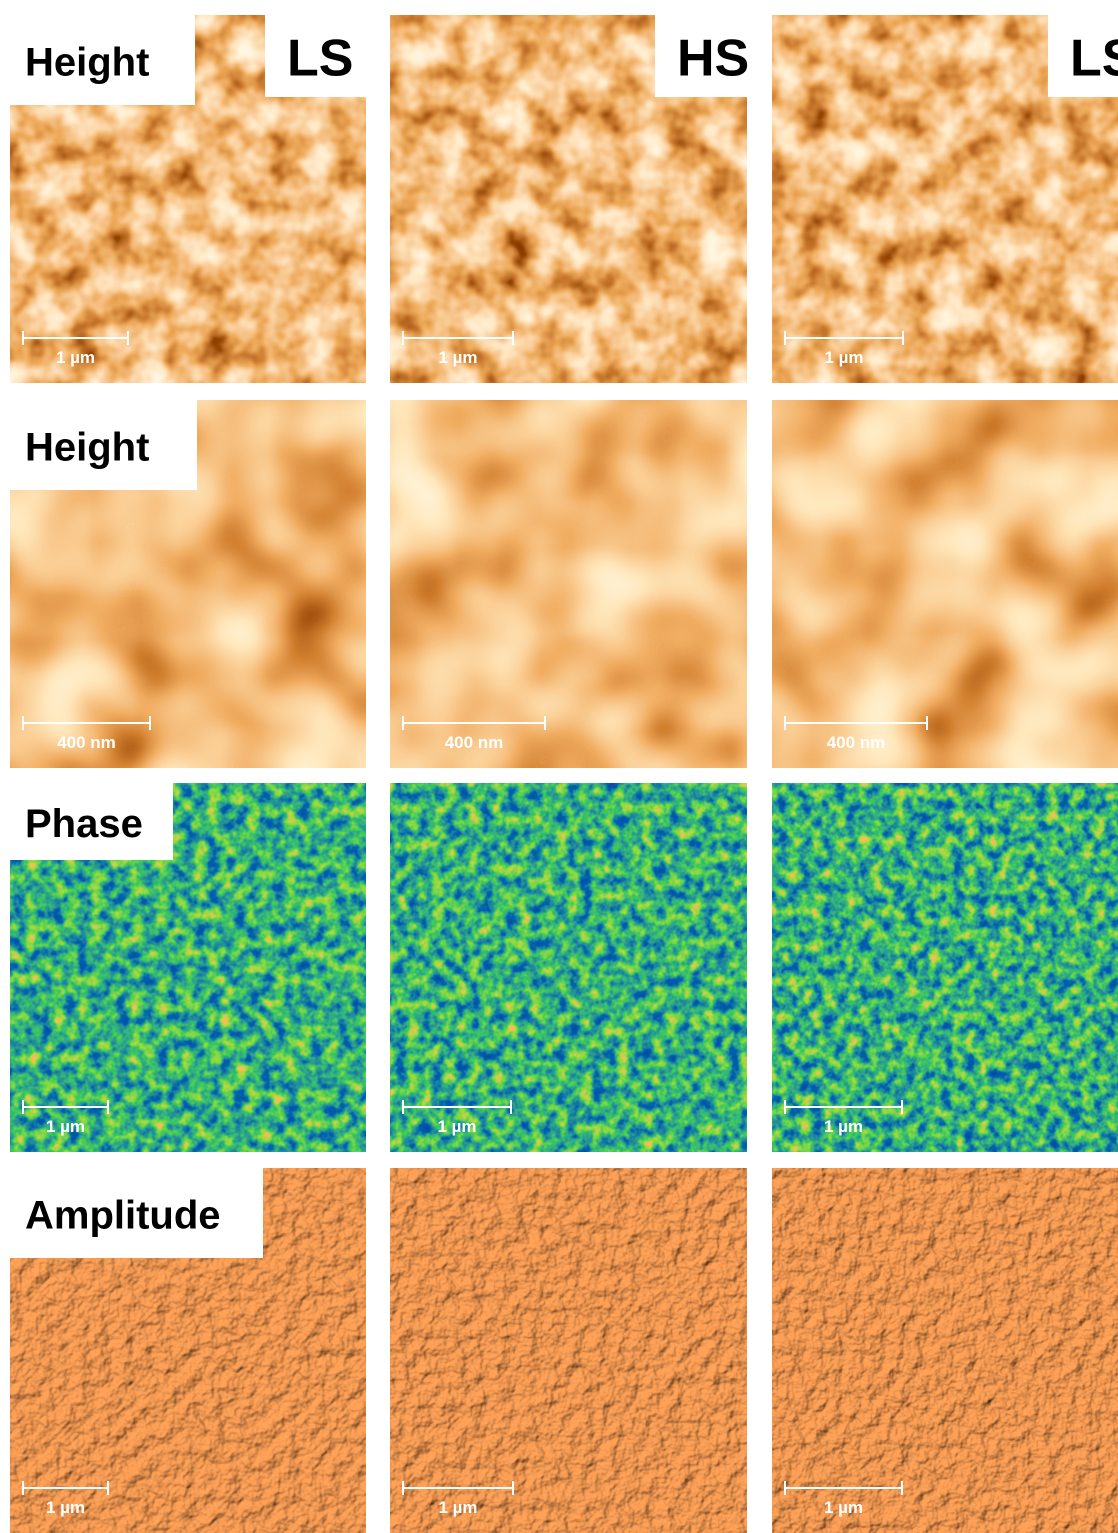 The image size is (1118, 1533). Describe the element at coordinates (123, 1216) in the screenshot. I see `row-label: Amplitude` at that location.